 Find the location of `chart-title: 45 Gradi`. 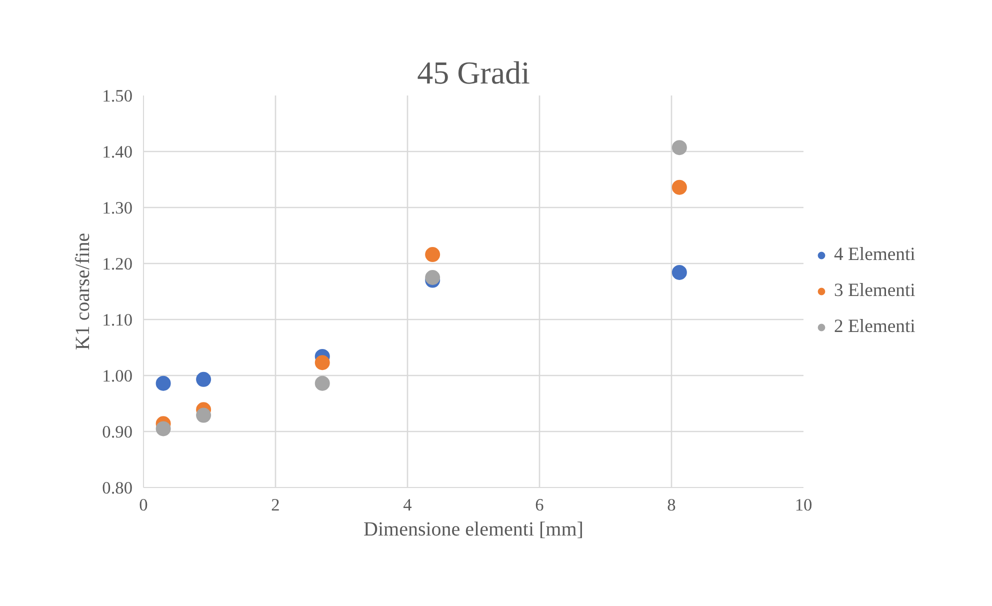

chart-title: 45 Gradi is located at coordinates (473, 72).